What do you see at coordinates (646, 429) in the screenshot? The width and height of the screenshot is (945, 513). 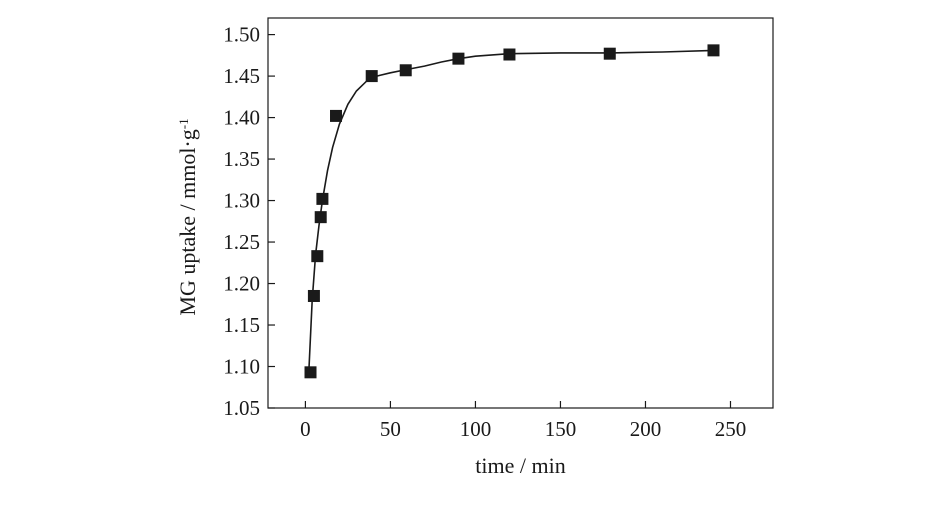 I see `x-tick-label: 200` at bounding box center [646, 429].